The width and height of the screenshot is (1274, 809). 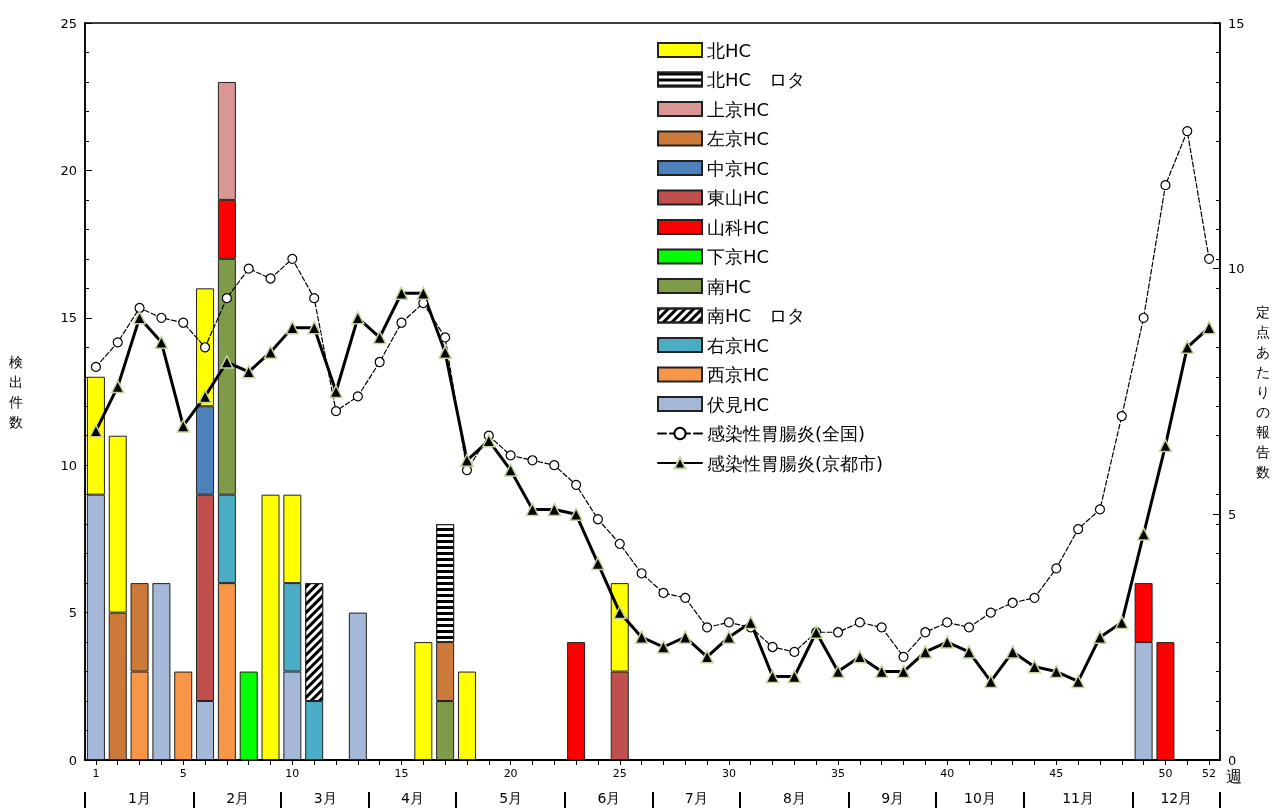 What do you see at coordinates (1263, 391) in the screenshot?
I see `text: 定点あたりの報告数` at bounding box center [1263, 391].